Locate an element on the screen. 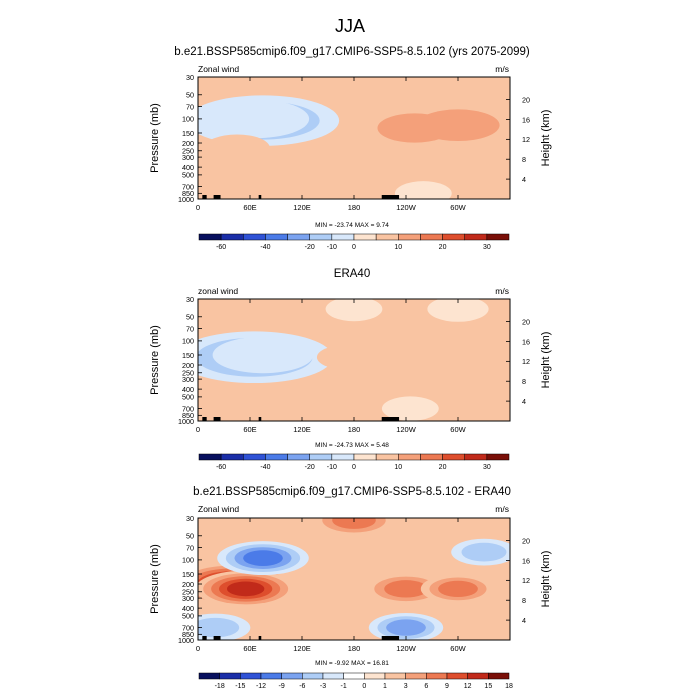  panel-3-right-label: m/s is located at coordinates (502, 509).